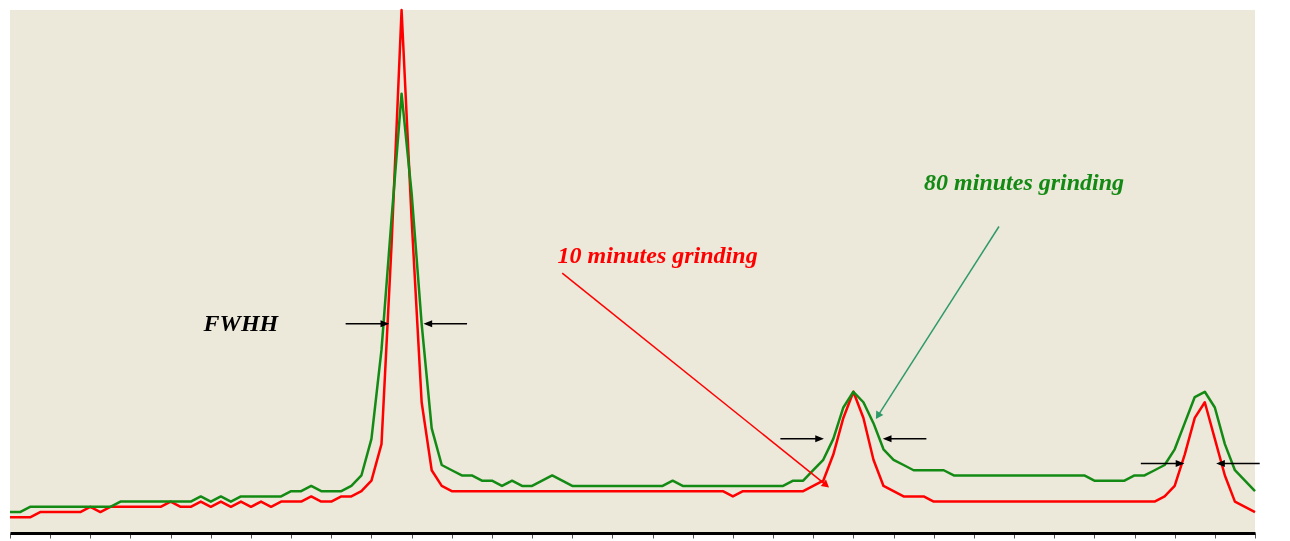  What do you see at coordinates (657, 254) in the screenshot?
I see `annotation: 10 minutes grinding` at bounding box center [657, 254].